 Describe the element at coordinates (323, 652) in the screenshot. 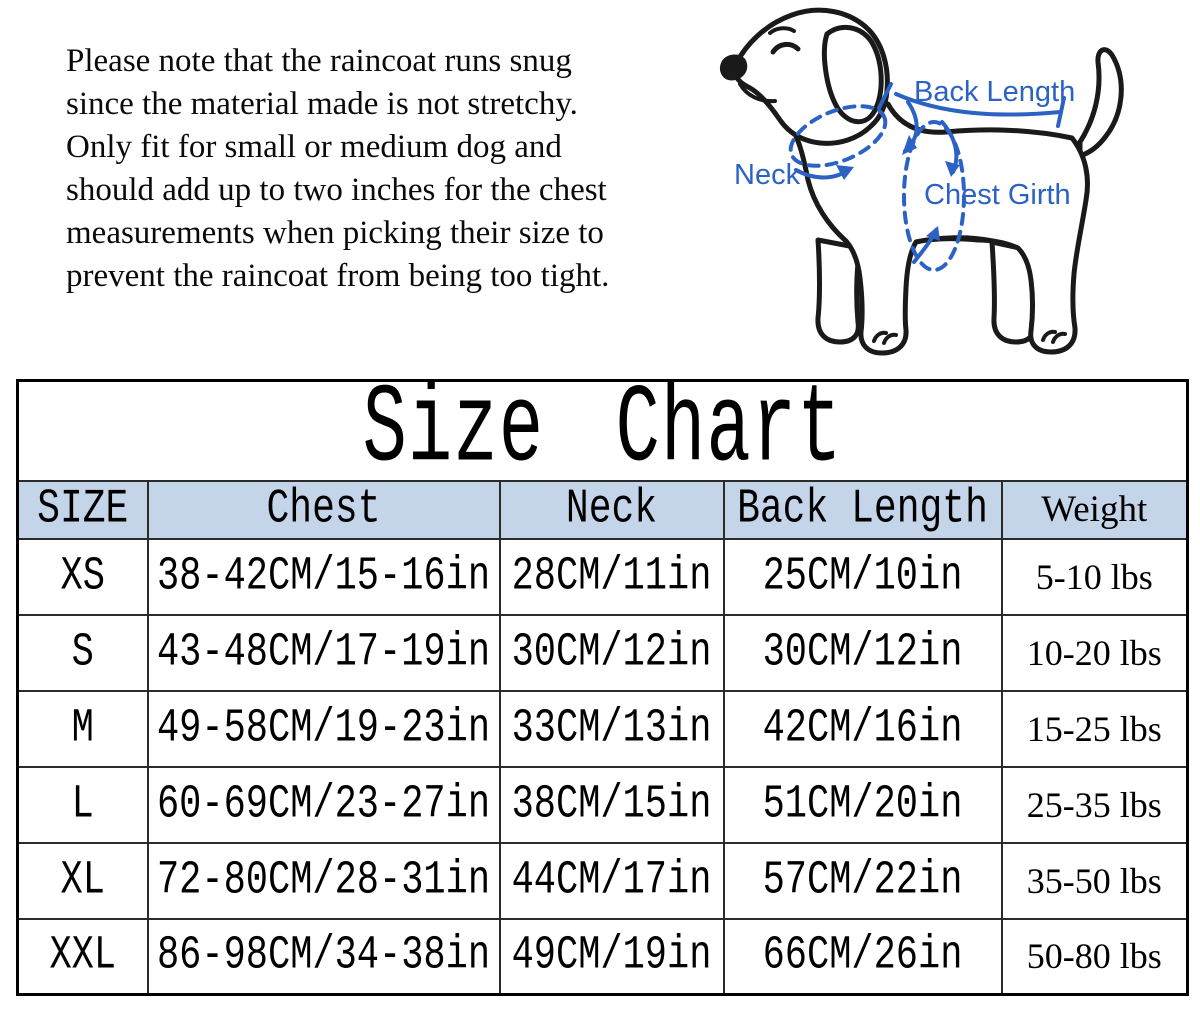

I see `cell-chest: 43-48CM/17-19in` at that location.